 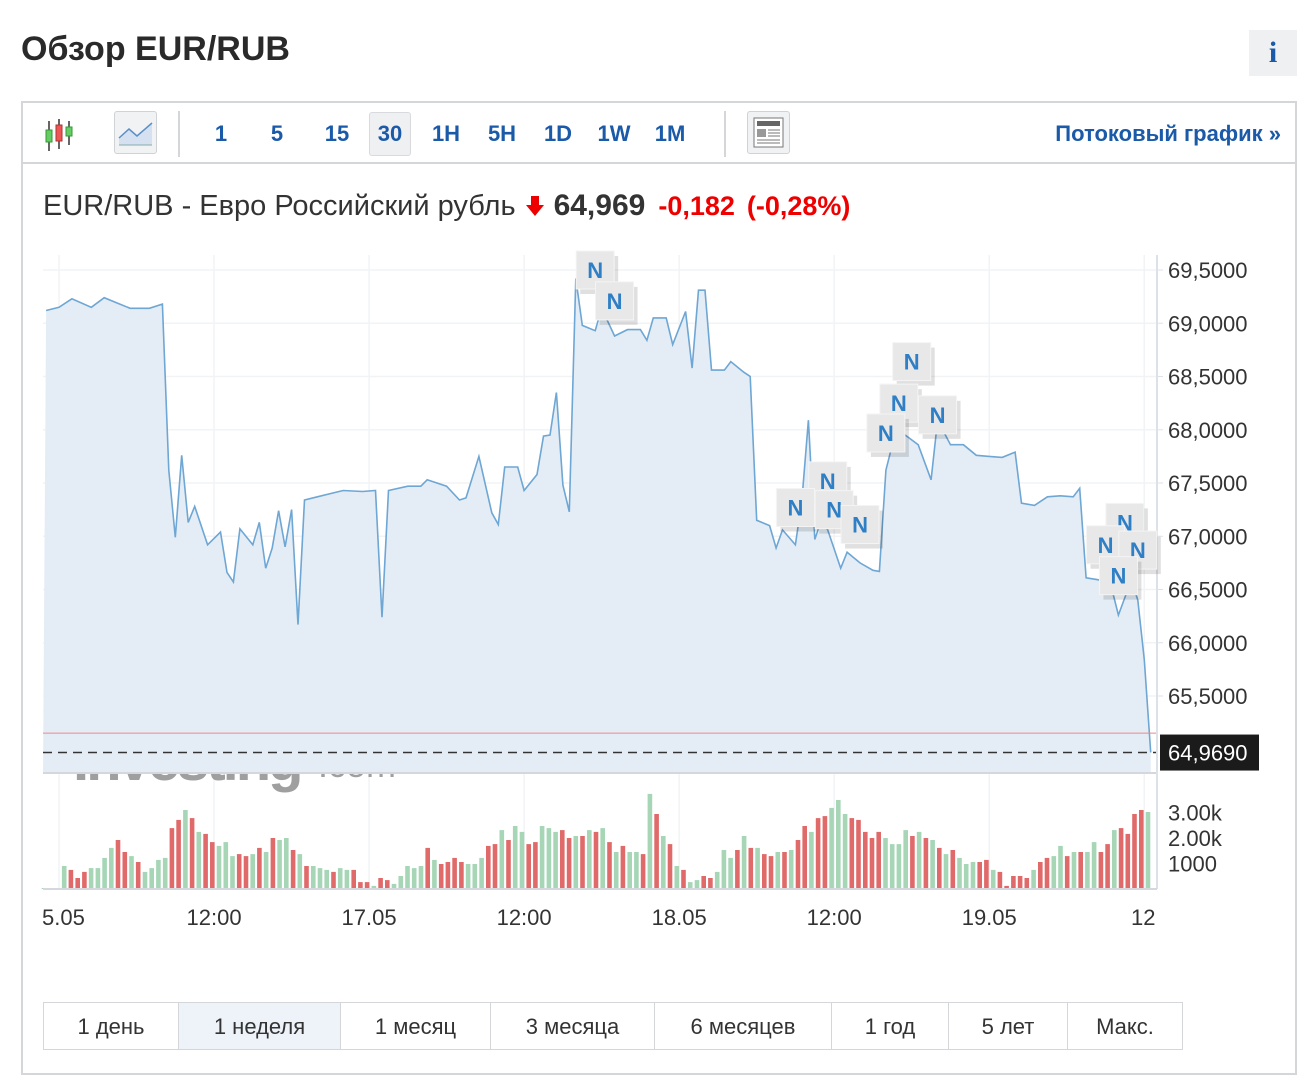 What do you see at coordinates (558, 133) in the screenshot?
I see `timeframe-1d: 1D` at bounding box center [558, 133].